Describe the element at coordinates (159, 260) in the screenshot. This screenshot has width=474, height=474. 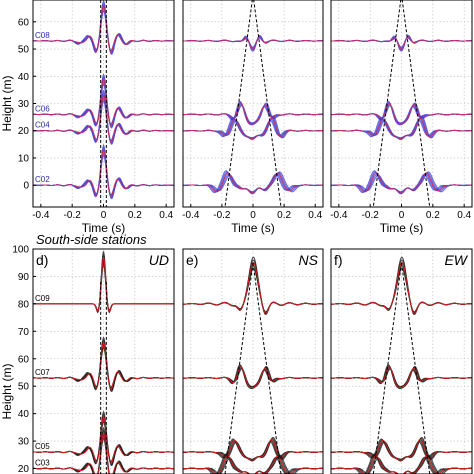
I see `panel-component: UD` at that location.